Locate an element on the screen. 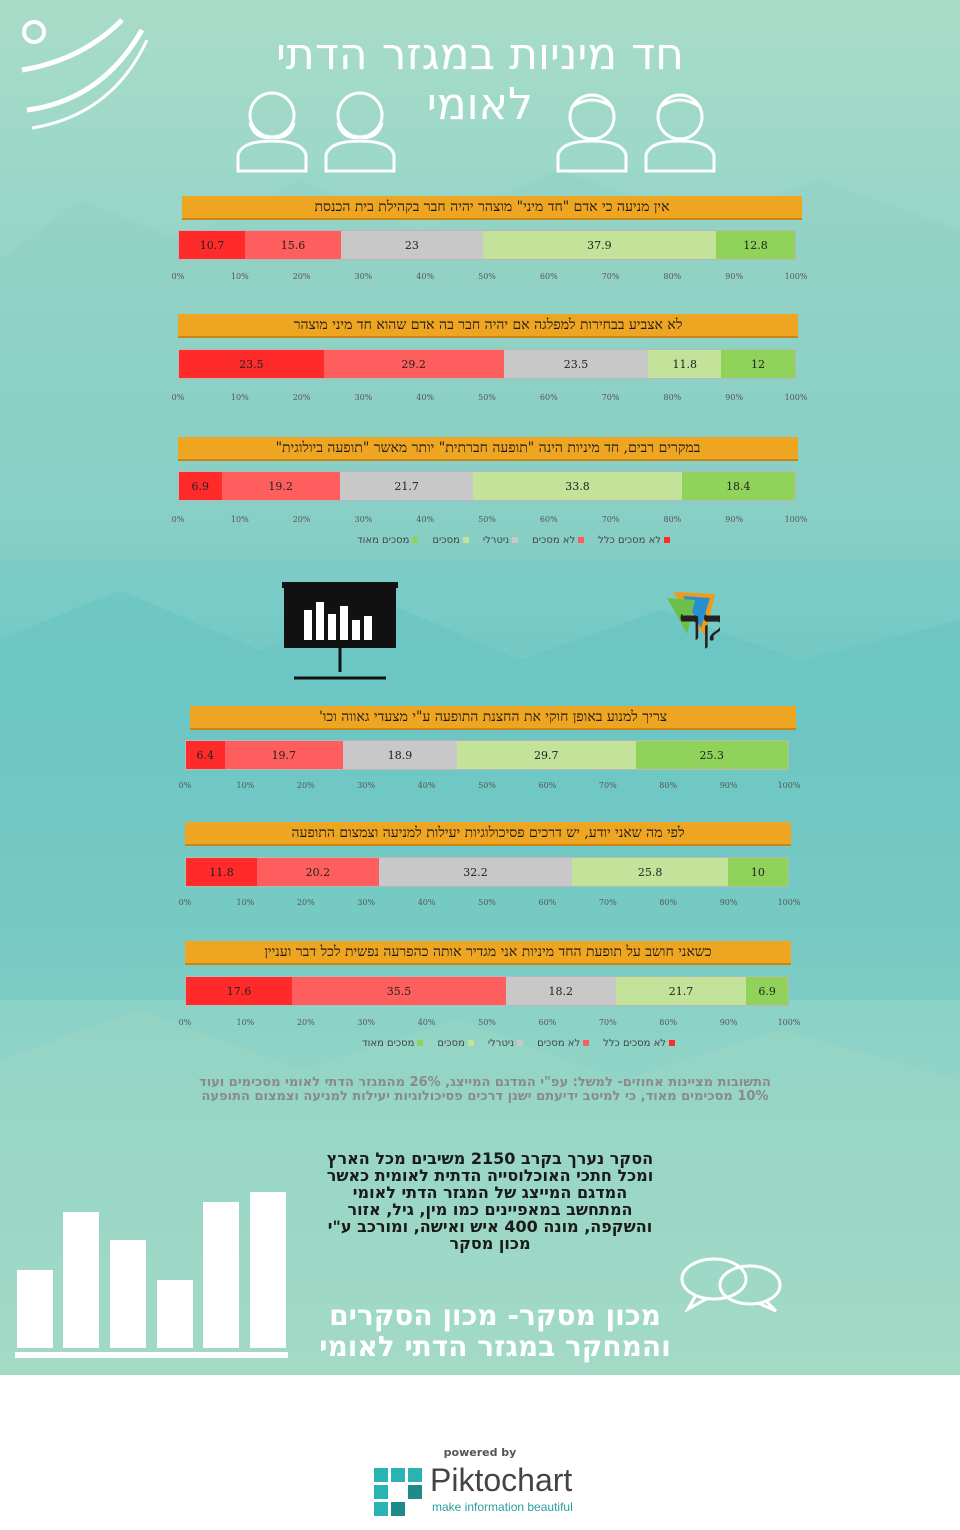 The image size is (960, 1530). segment-disagree: 15.6 is located at coordinates (292, 245).